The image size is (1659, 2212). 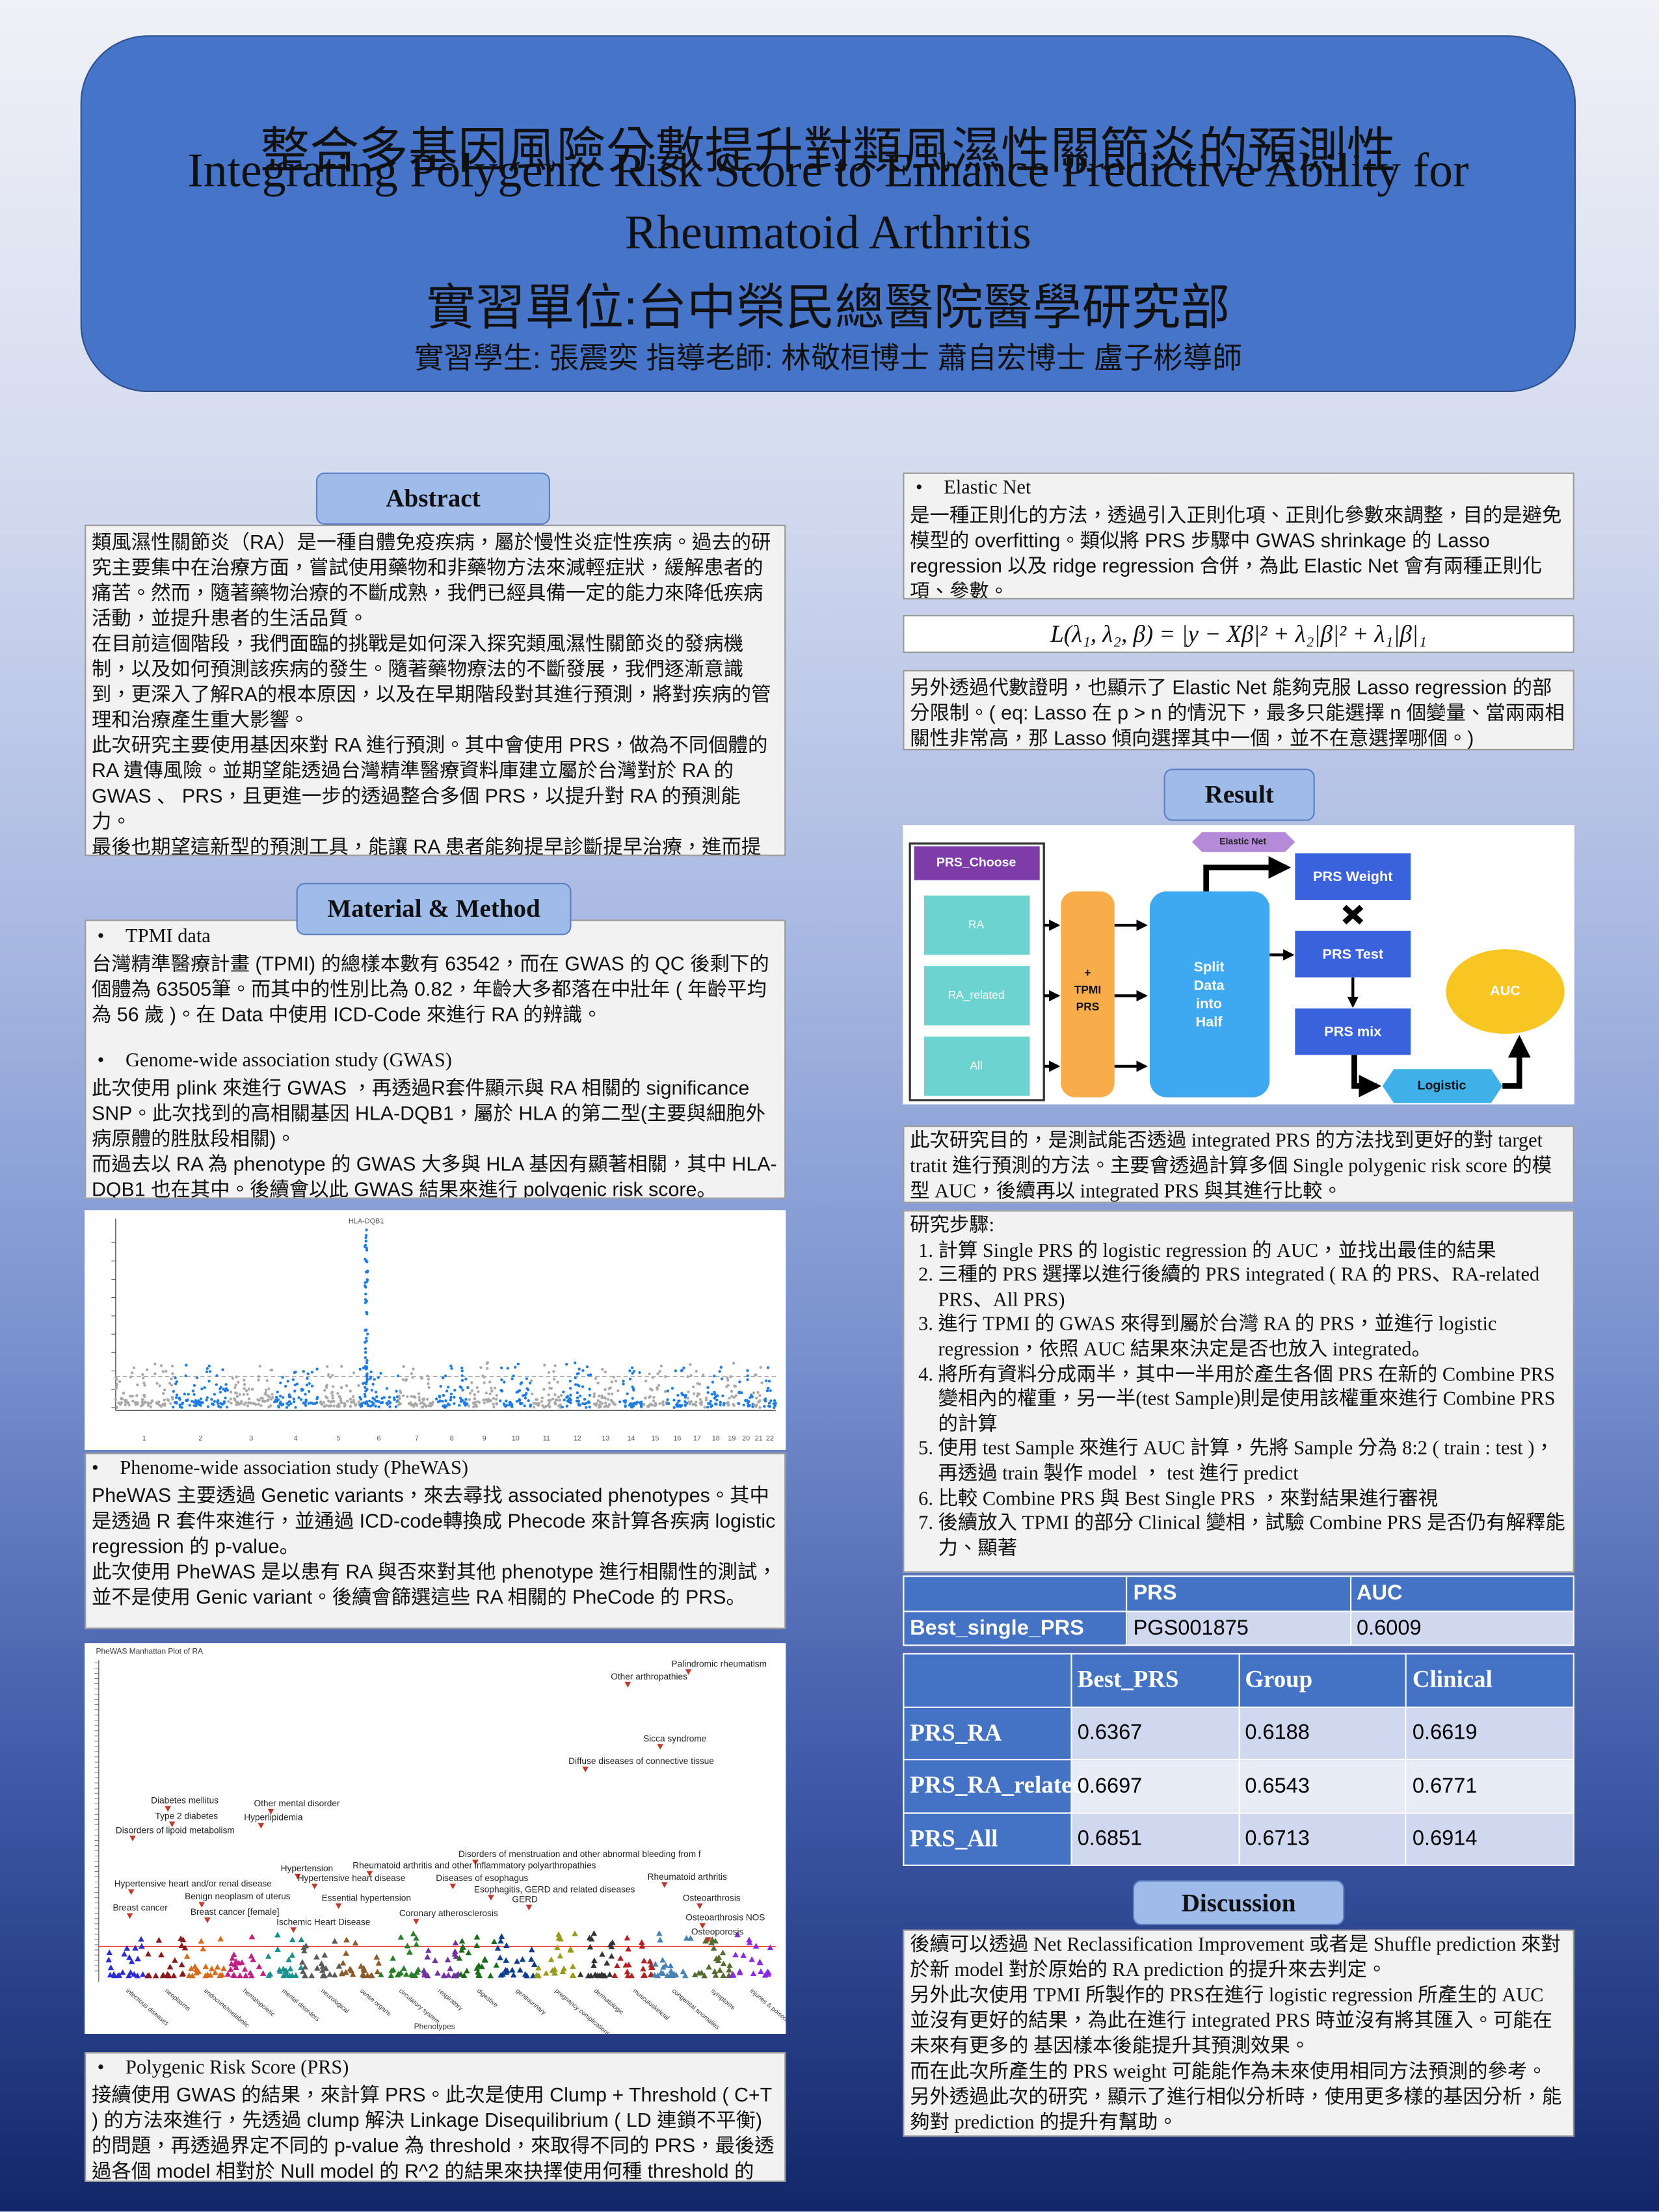 What do you see at coordinates (351, 1878) in the screenshot?
I see `annotation: Hypertensive heart disease` at bounding box center [351, 1878].